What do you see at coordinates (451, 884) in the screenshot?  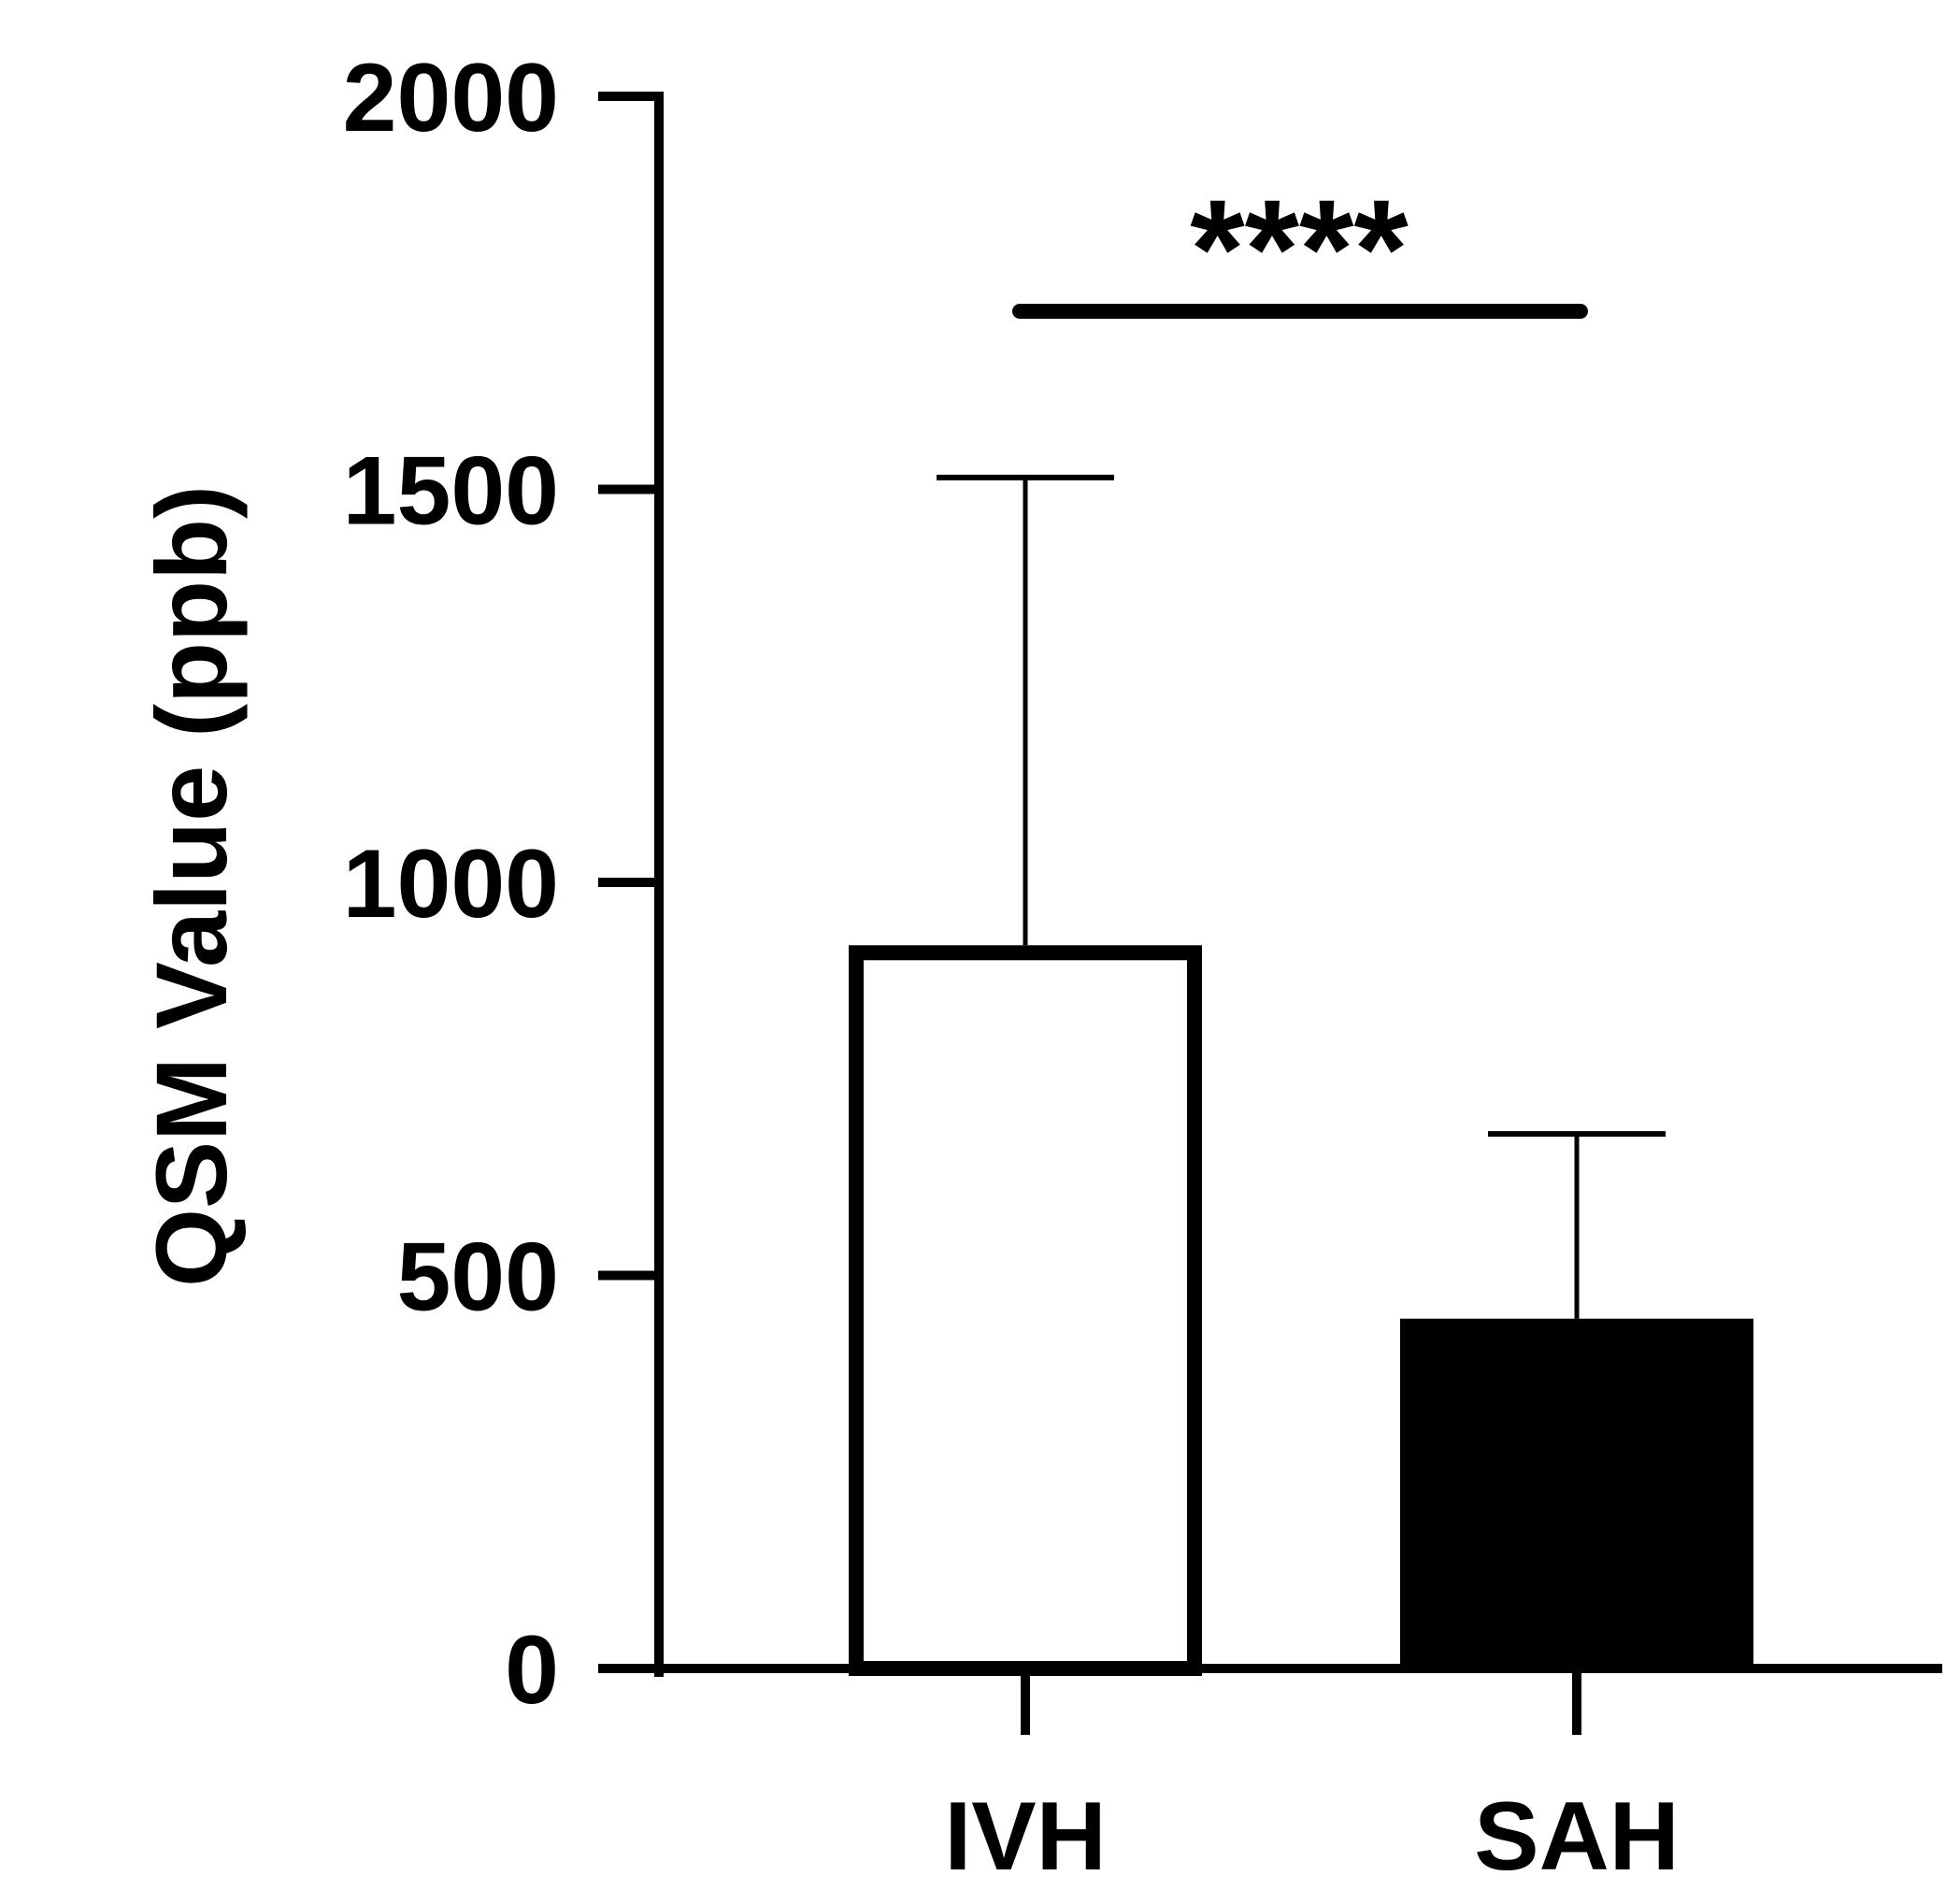 I see `y-tick-label: 1000` at bounding box center [451, 884].